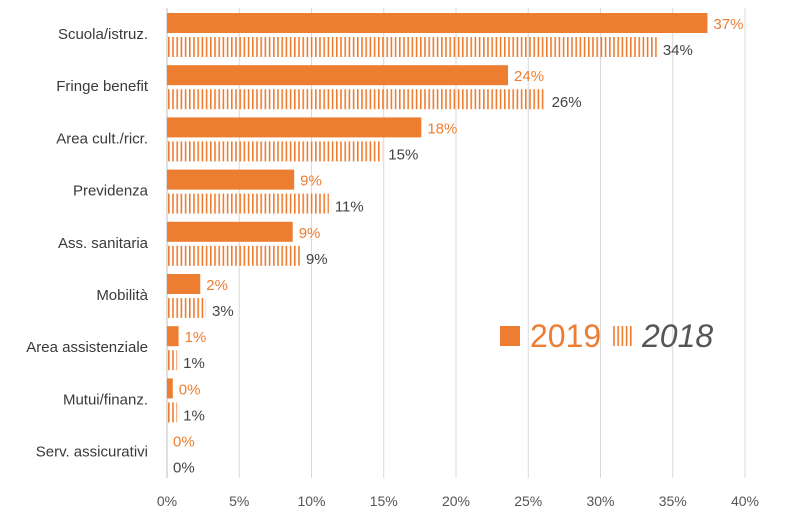  I want to click on x-tick-label: 15%, so click(384, 501).